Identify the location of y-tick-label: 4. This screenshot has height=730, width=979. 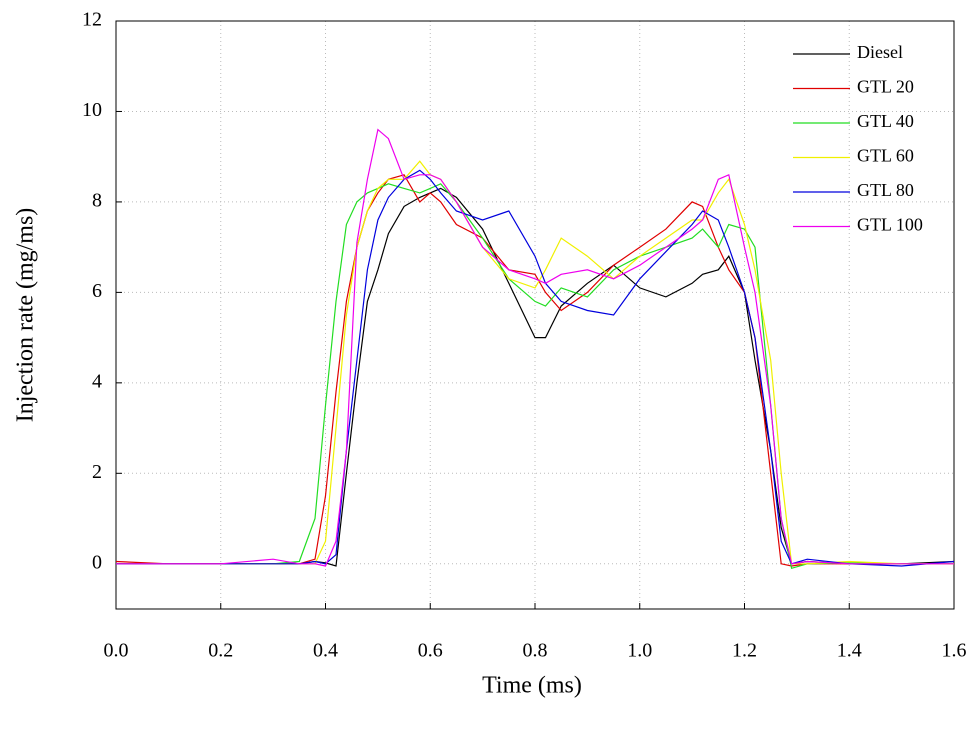
(97, 381).